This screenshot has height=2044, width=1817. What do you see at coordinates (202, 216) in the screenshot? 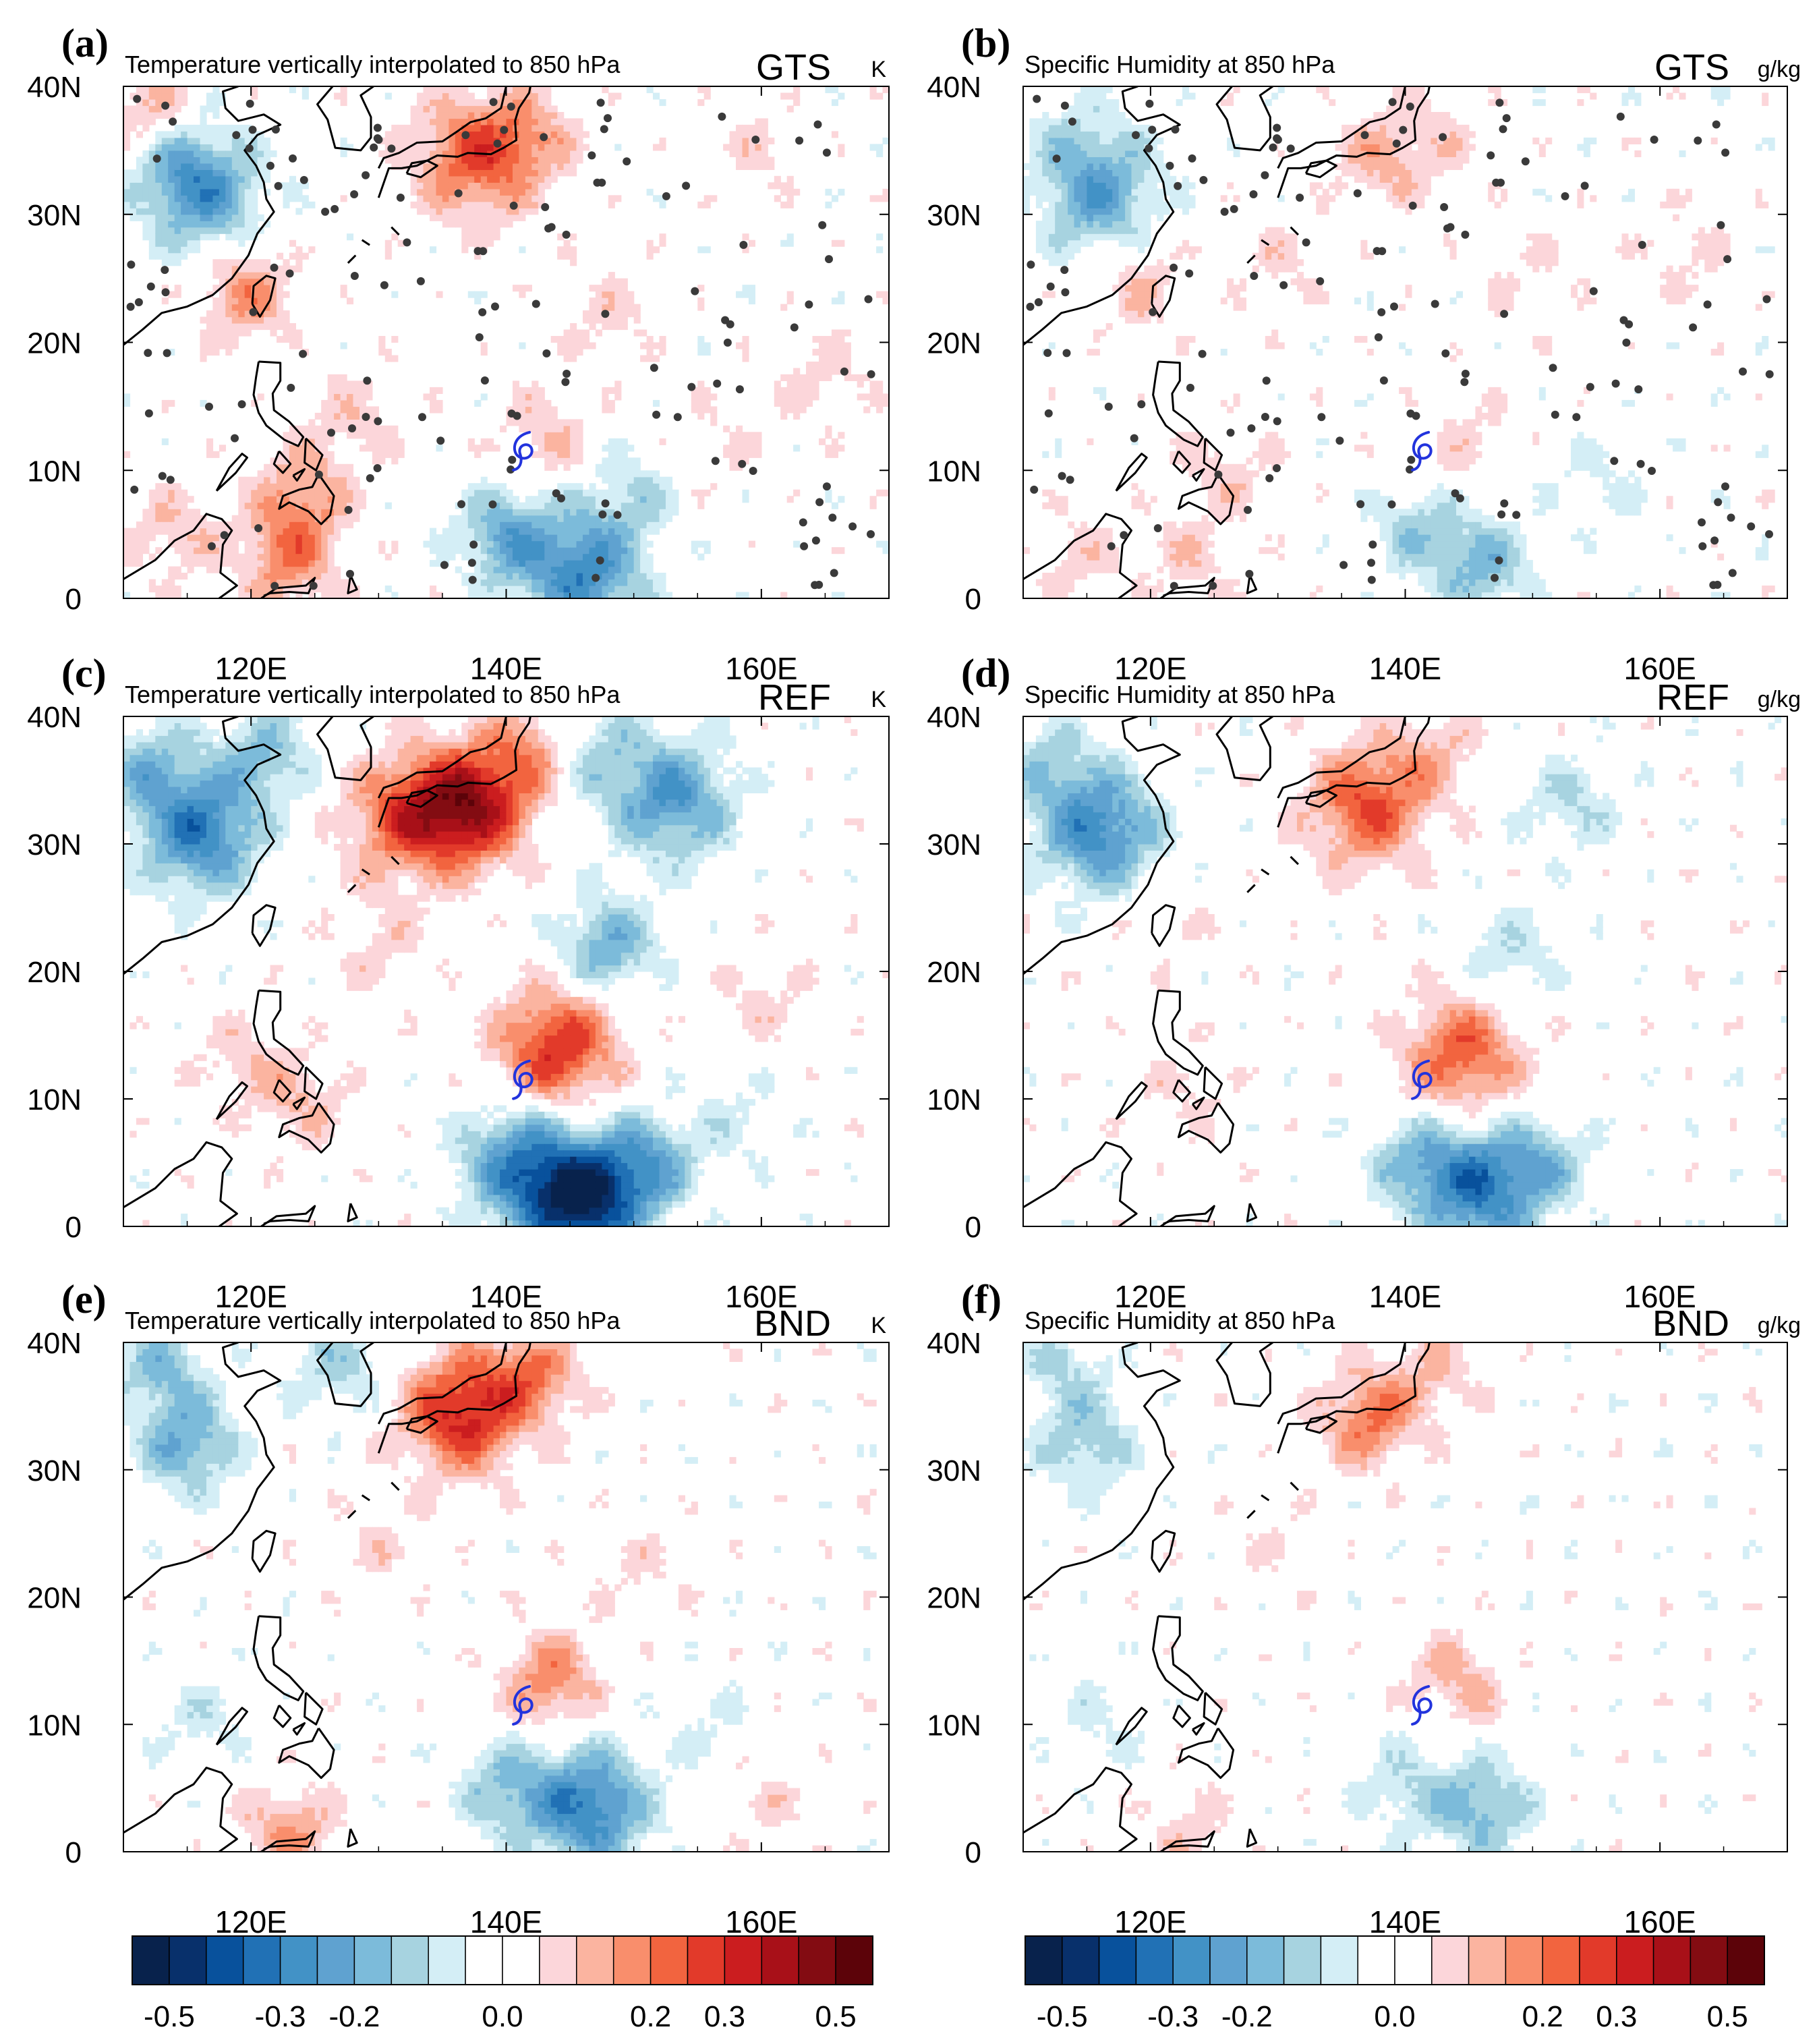
I see `china-coastline` at bounding box center [202, 216].